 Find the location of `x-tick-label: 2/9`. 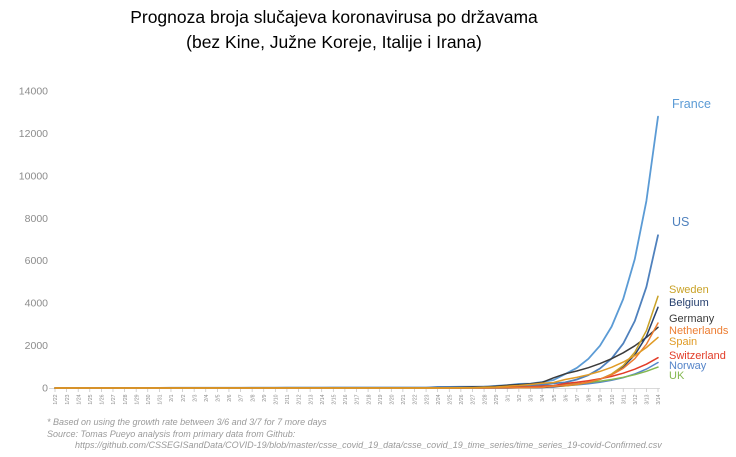

x-tick-label: 2/9 is located at coordinates (265, 397).